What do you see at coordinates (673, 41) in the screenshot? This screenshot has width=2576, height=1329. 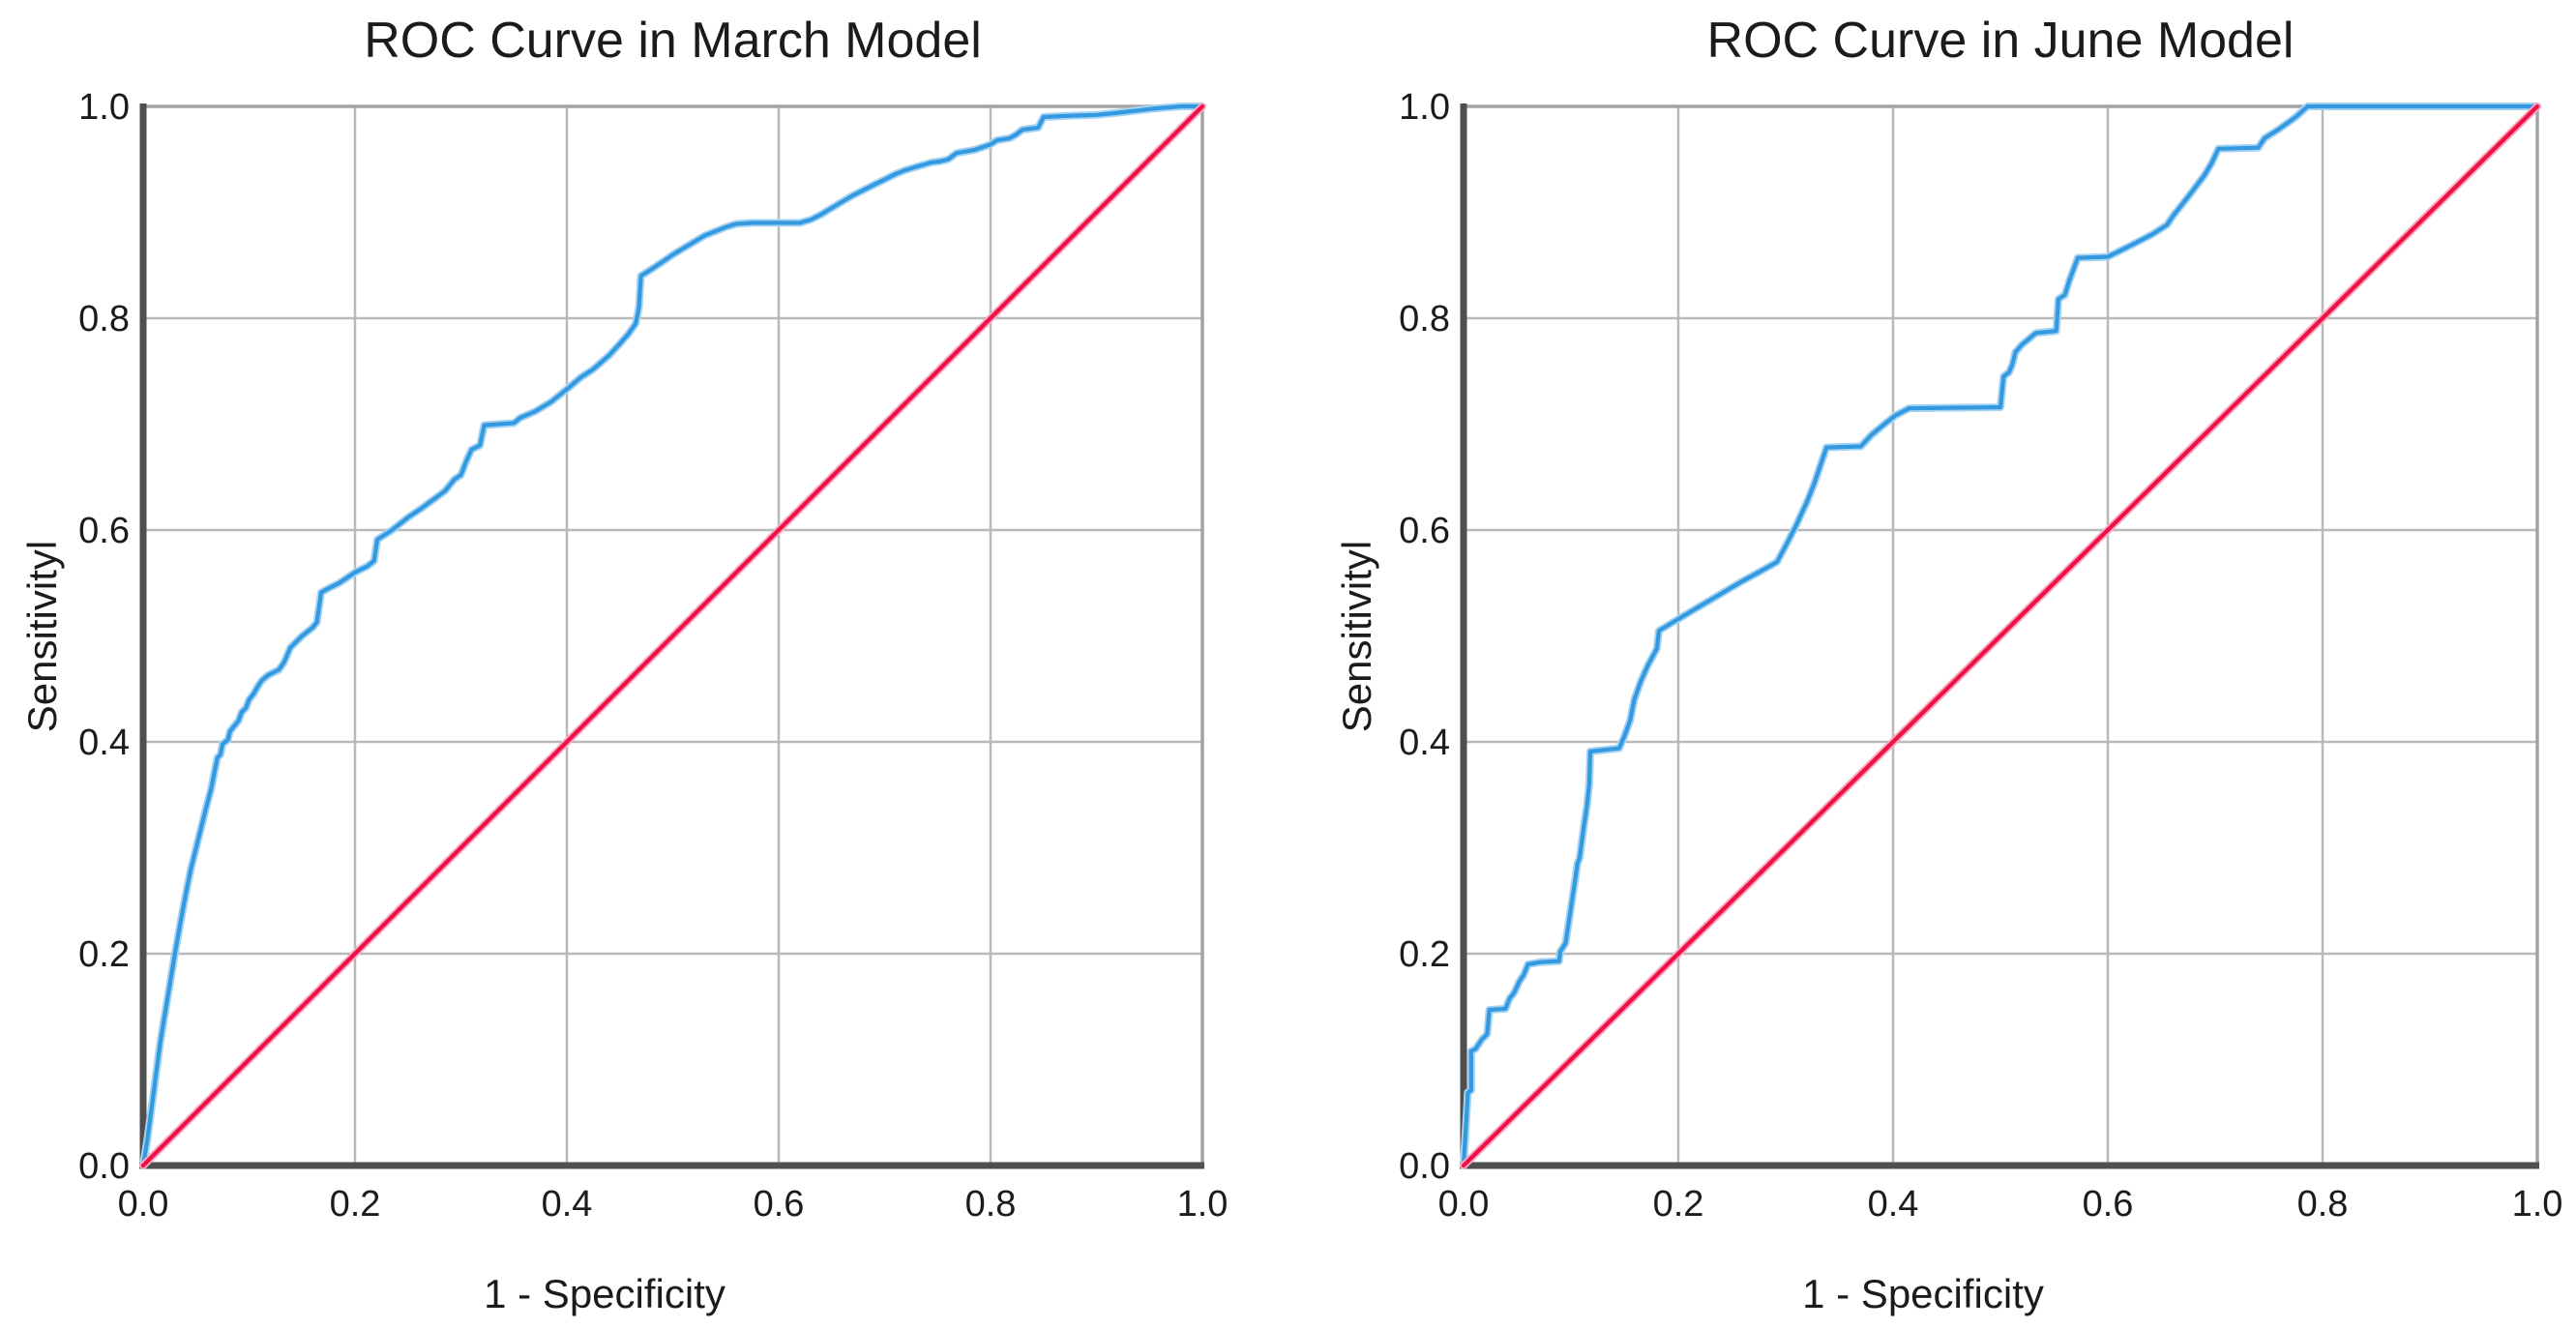 I see `chart-title-march: ROC Curve in March Model` at bounding box center [673, 41].